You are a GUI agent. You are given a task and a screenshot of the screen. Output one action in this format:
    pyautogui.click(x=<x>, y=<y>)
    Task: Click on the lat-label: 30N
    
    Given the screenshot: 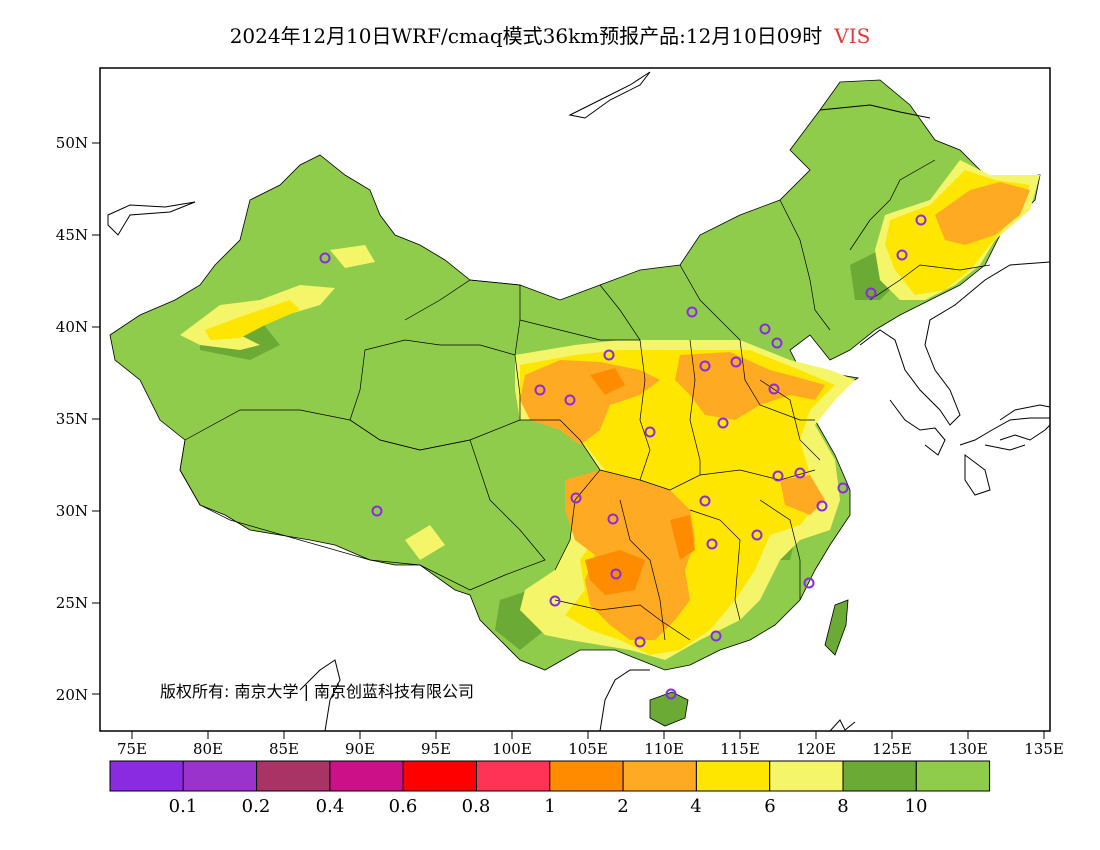 What is the action you would take?
    pyautogui.click(x=72, y=511)
    